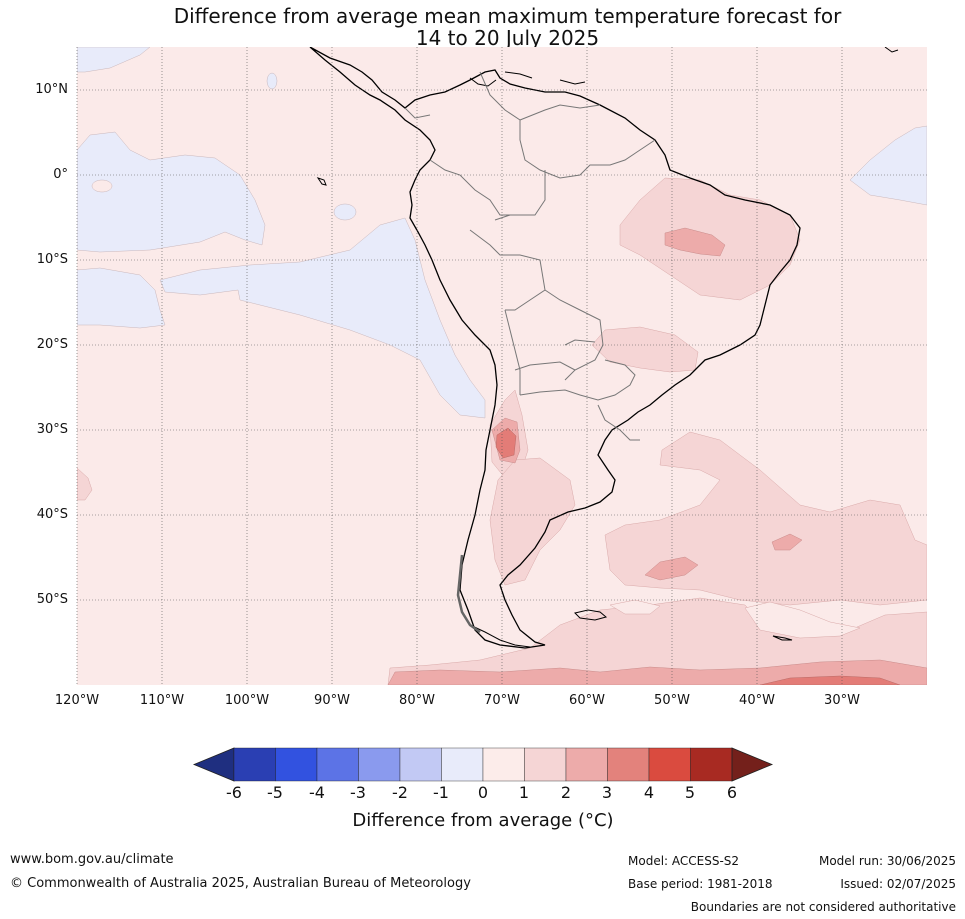 This screenshot has height=919, width=965. Describe the element at coordinates (77, 700) in the screenshot. I see `lon-label-120w: 120°W` at that location.